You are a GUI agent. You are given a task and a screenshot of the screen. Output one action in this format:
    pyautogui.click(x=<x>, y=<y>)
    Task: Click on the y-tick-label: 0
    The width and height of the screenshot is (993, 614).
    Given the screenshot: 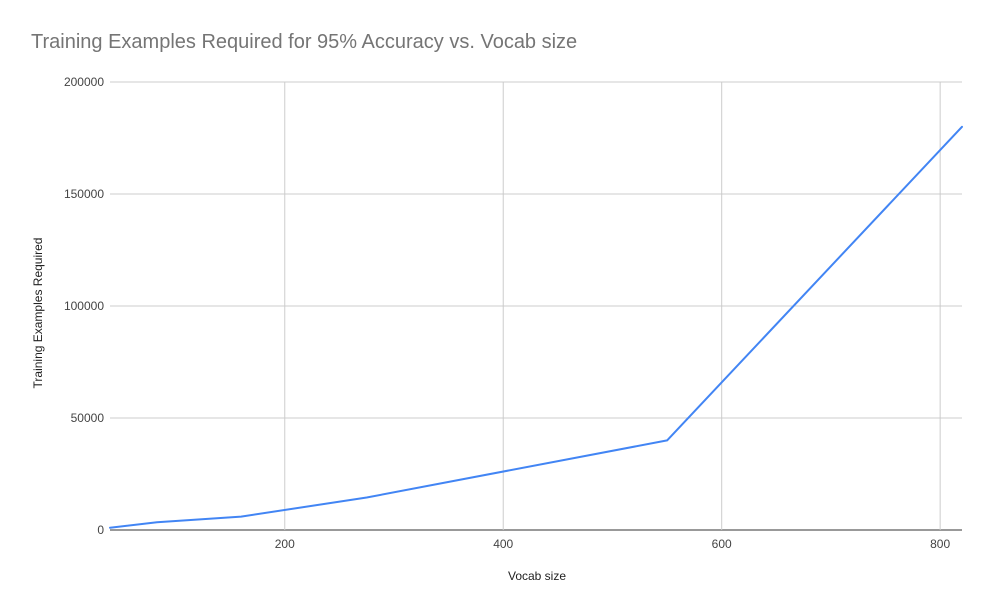 What is the action you would take?
    pyautogui.click(x=100, y=530)
    